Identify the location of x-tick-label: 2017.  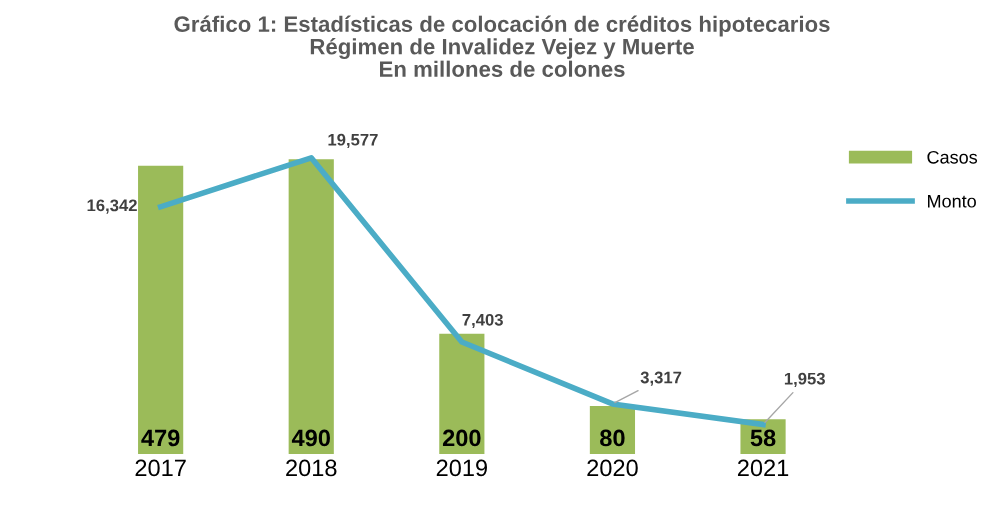
(160, 468).